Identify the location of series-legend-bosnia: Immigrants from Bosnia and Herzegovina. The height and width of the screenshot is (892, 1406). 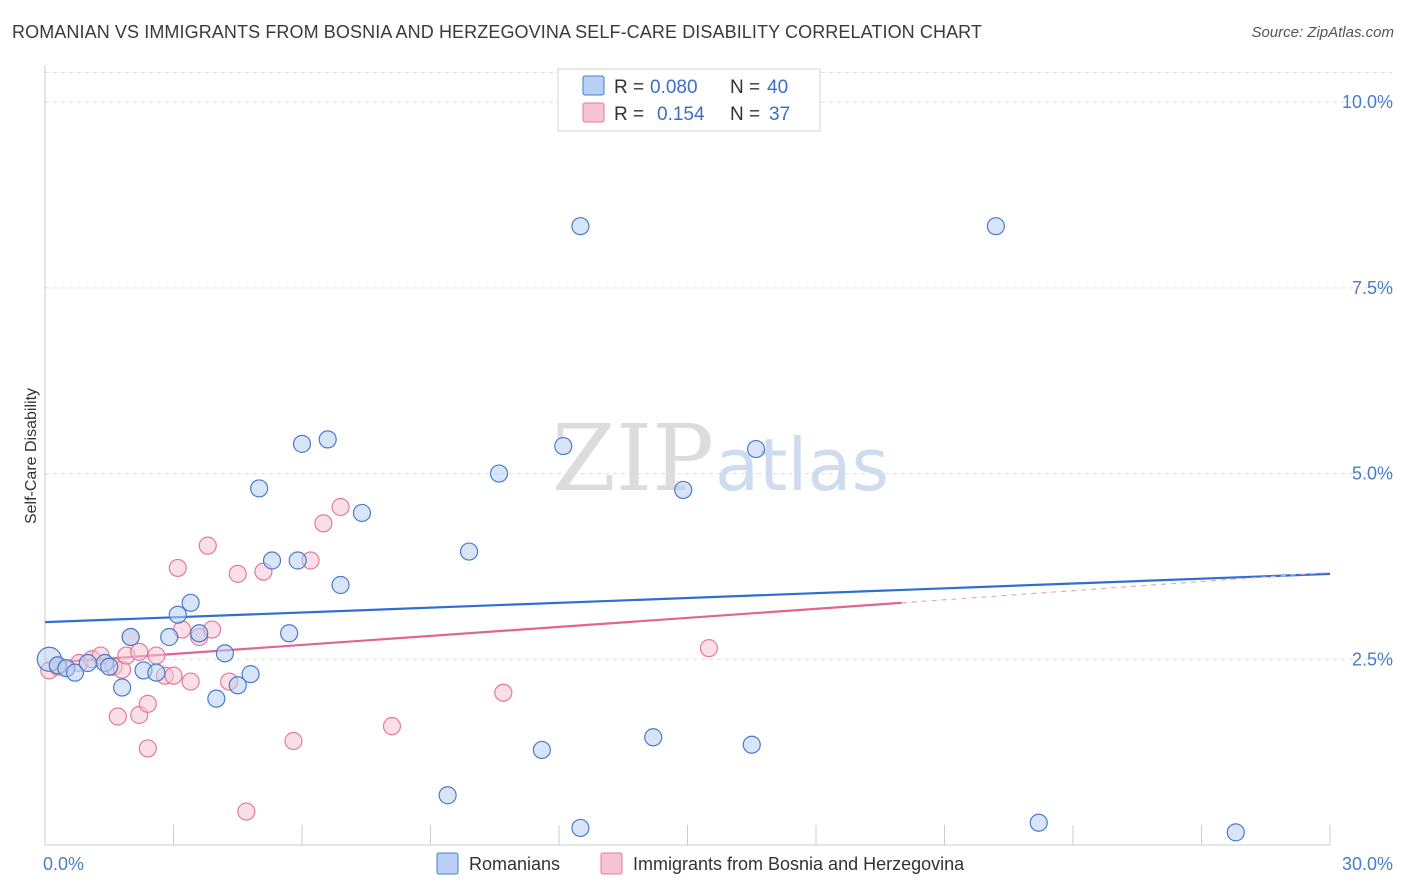
(799, 864).